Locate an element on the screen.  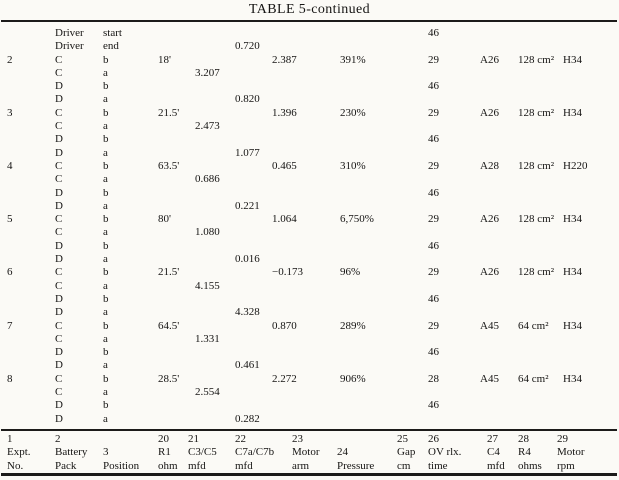
footer-line: Expt. is located at coordinates (19, 452).